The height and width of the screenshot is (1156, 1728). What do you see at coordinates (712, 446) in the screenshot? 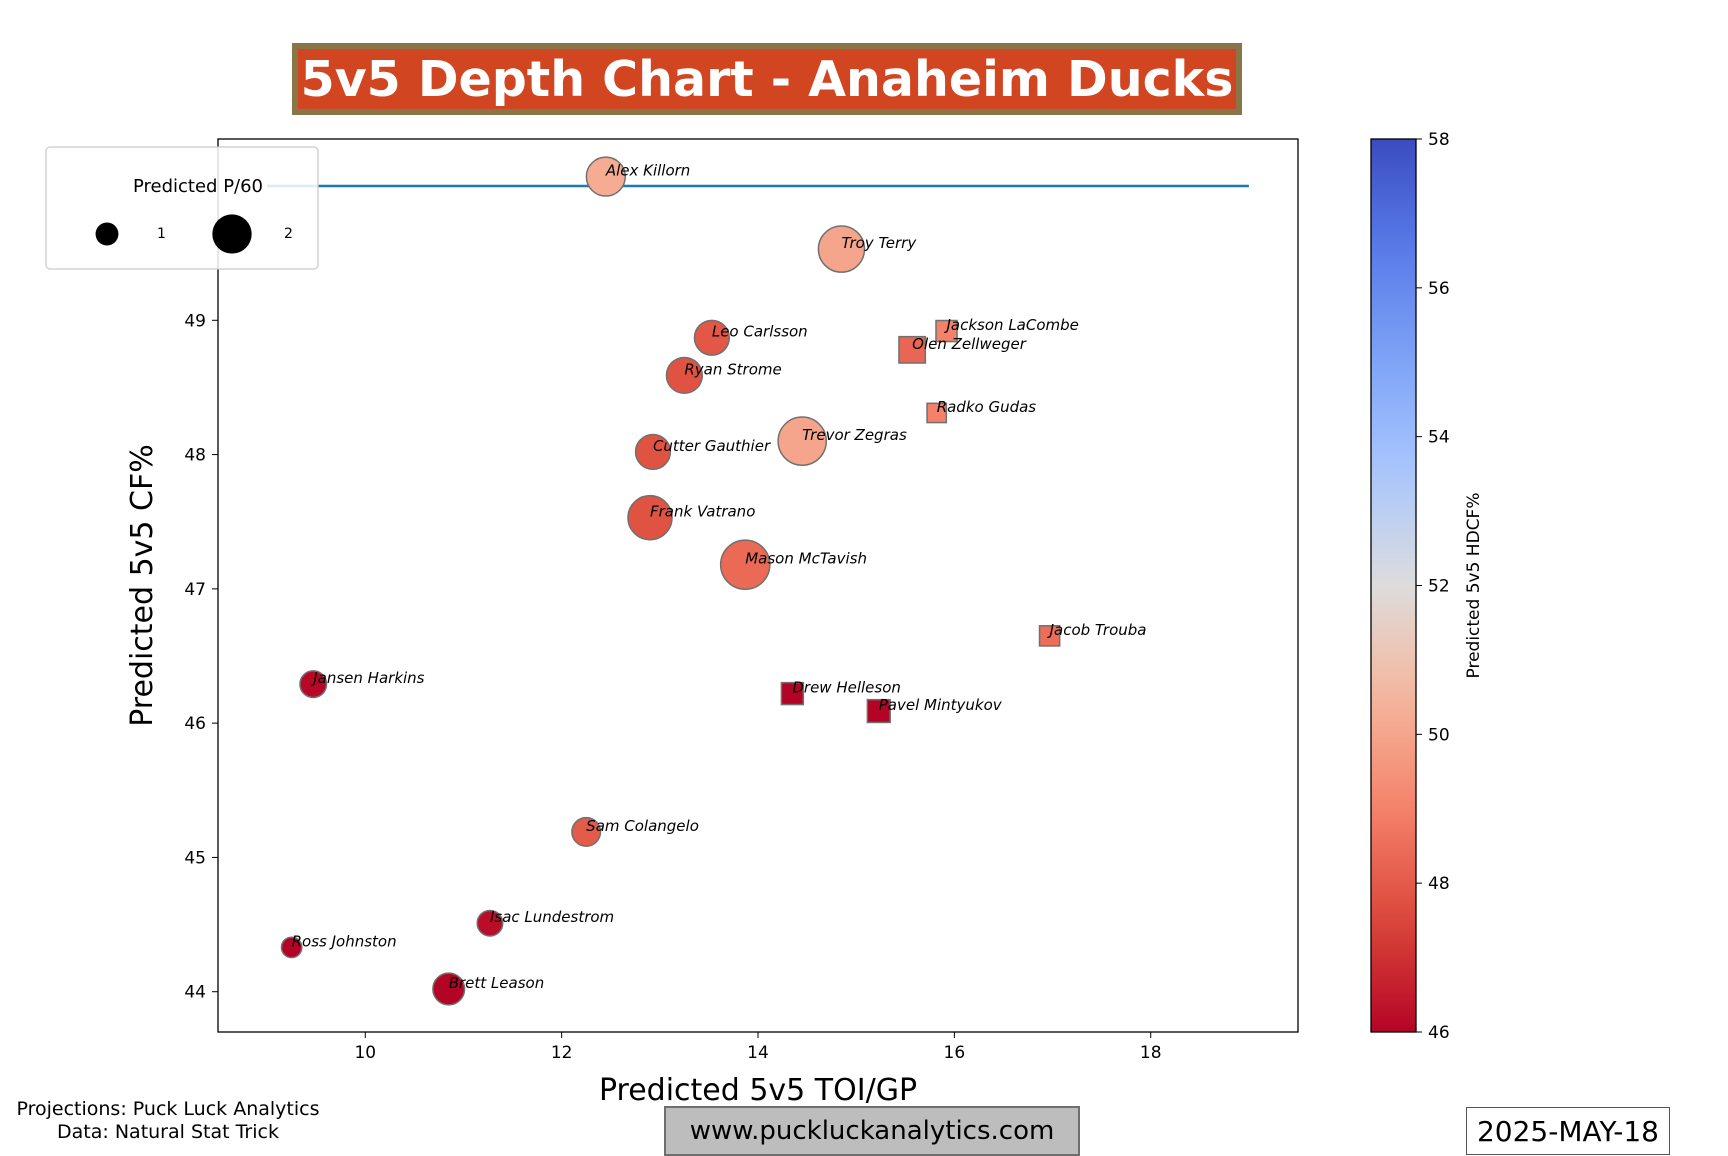
I see `player-label: Cutter Gauthier` at bounding box center [712, 446].